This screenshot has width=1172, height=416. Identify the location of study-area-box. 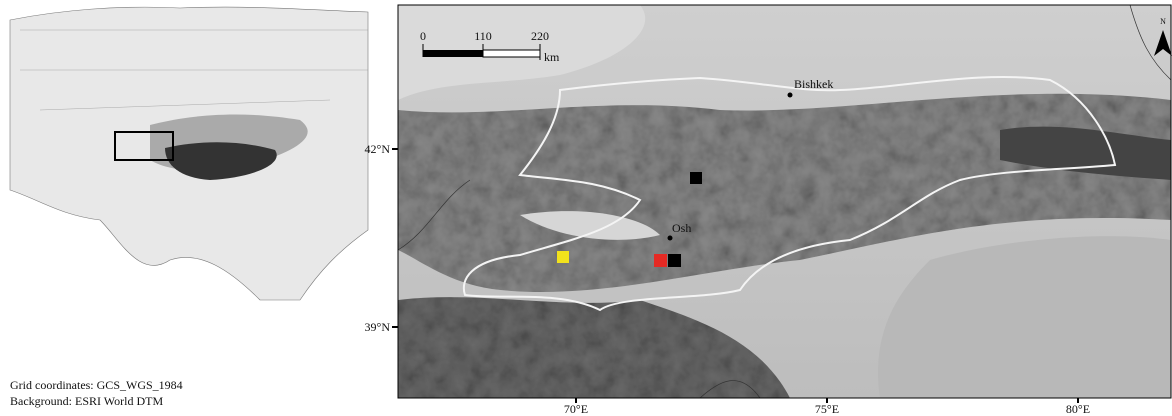
(144, 146).